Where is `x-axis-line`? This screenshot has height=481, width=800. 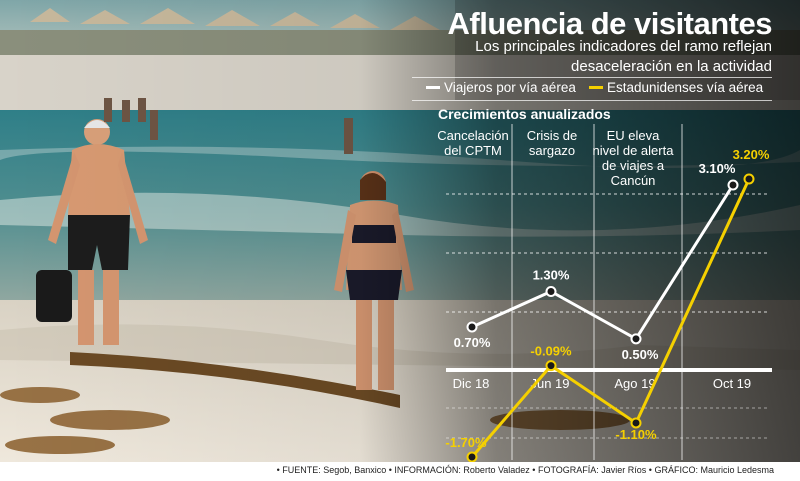
x-axis-line is located at coordinates (609, 370).